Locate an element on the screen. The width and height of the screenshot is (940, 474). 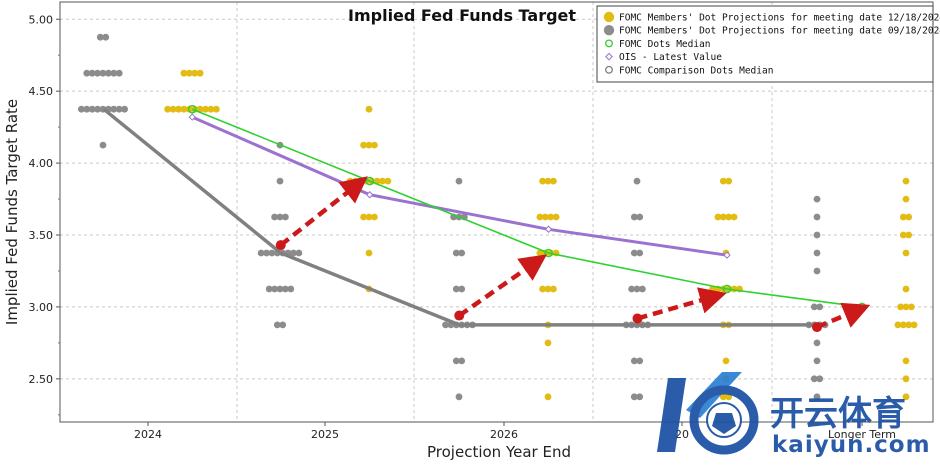
watermark: 开云体育 kaiyun.com is located at coordinates (793, 415).